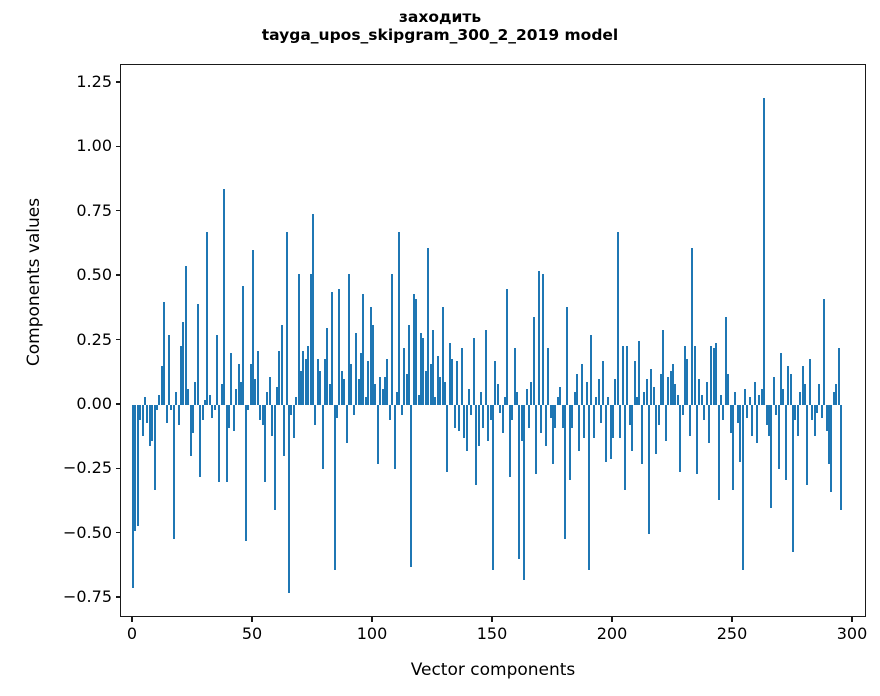  I want to click on y-tick-label: 0.00, so click(94, 403).